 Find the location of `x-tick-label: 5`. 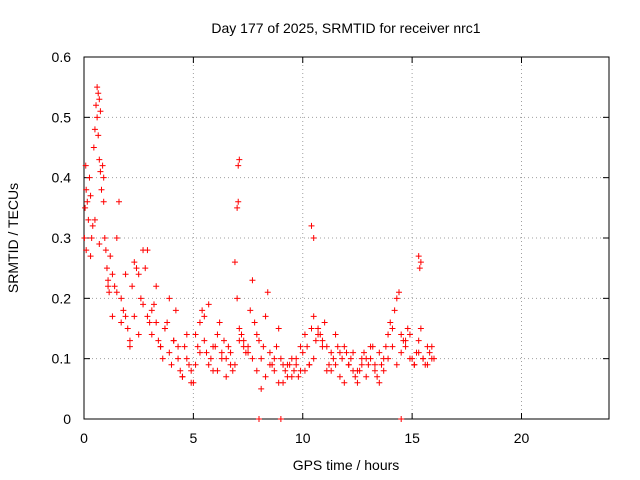

x-tick-label: 5 is located at coordinates (193, 438).